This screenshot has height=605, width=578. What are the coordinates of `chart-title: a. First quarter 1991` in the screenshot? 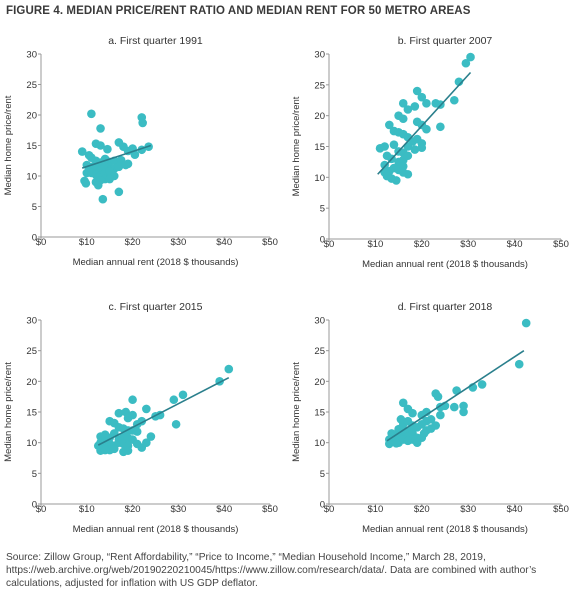 It's located at (155, 41).